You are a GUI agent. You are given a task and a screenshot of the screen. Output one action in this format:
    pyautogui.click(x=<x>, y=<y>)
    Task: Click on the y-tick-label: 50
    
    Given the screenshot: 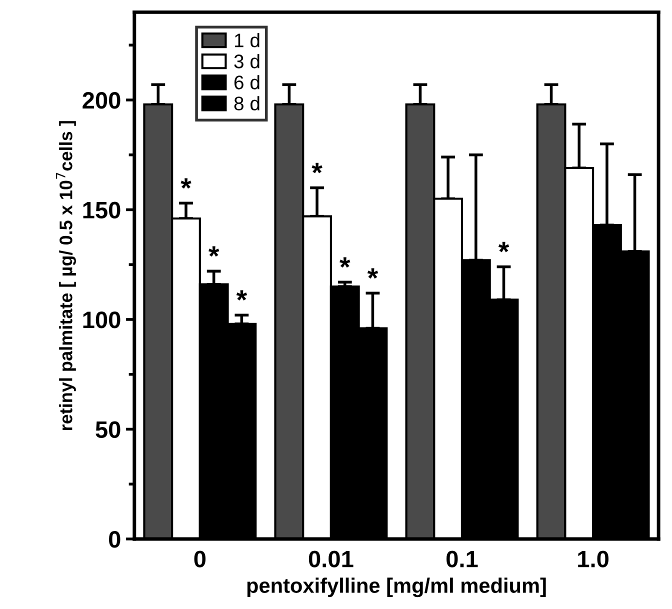 What is the action you would take?
    pyautogui.click(x=108, y=429)
    